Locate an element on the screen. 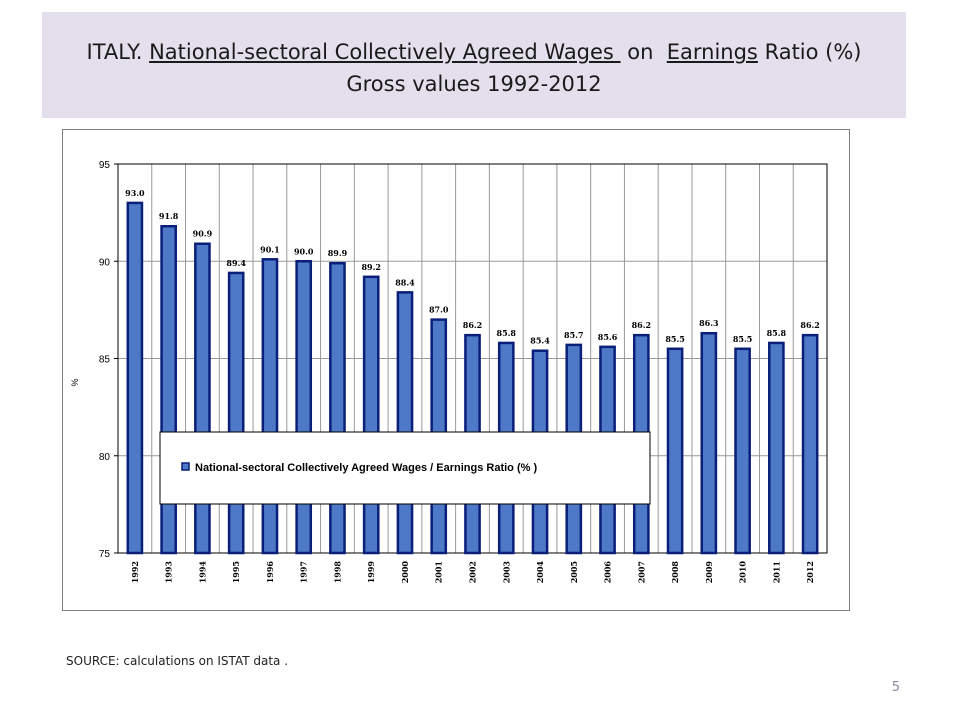 Image resolution: width=960 pixels, height=720 pixels. title-underlined-earnings: Earnings is located at coordinates (712, 52).